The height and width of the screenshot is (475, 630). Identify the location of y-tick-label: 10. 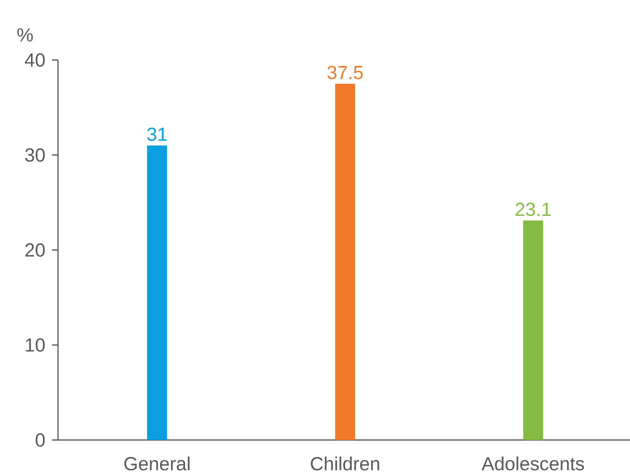
(35, 345).